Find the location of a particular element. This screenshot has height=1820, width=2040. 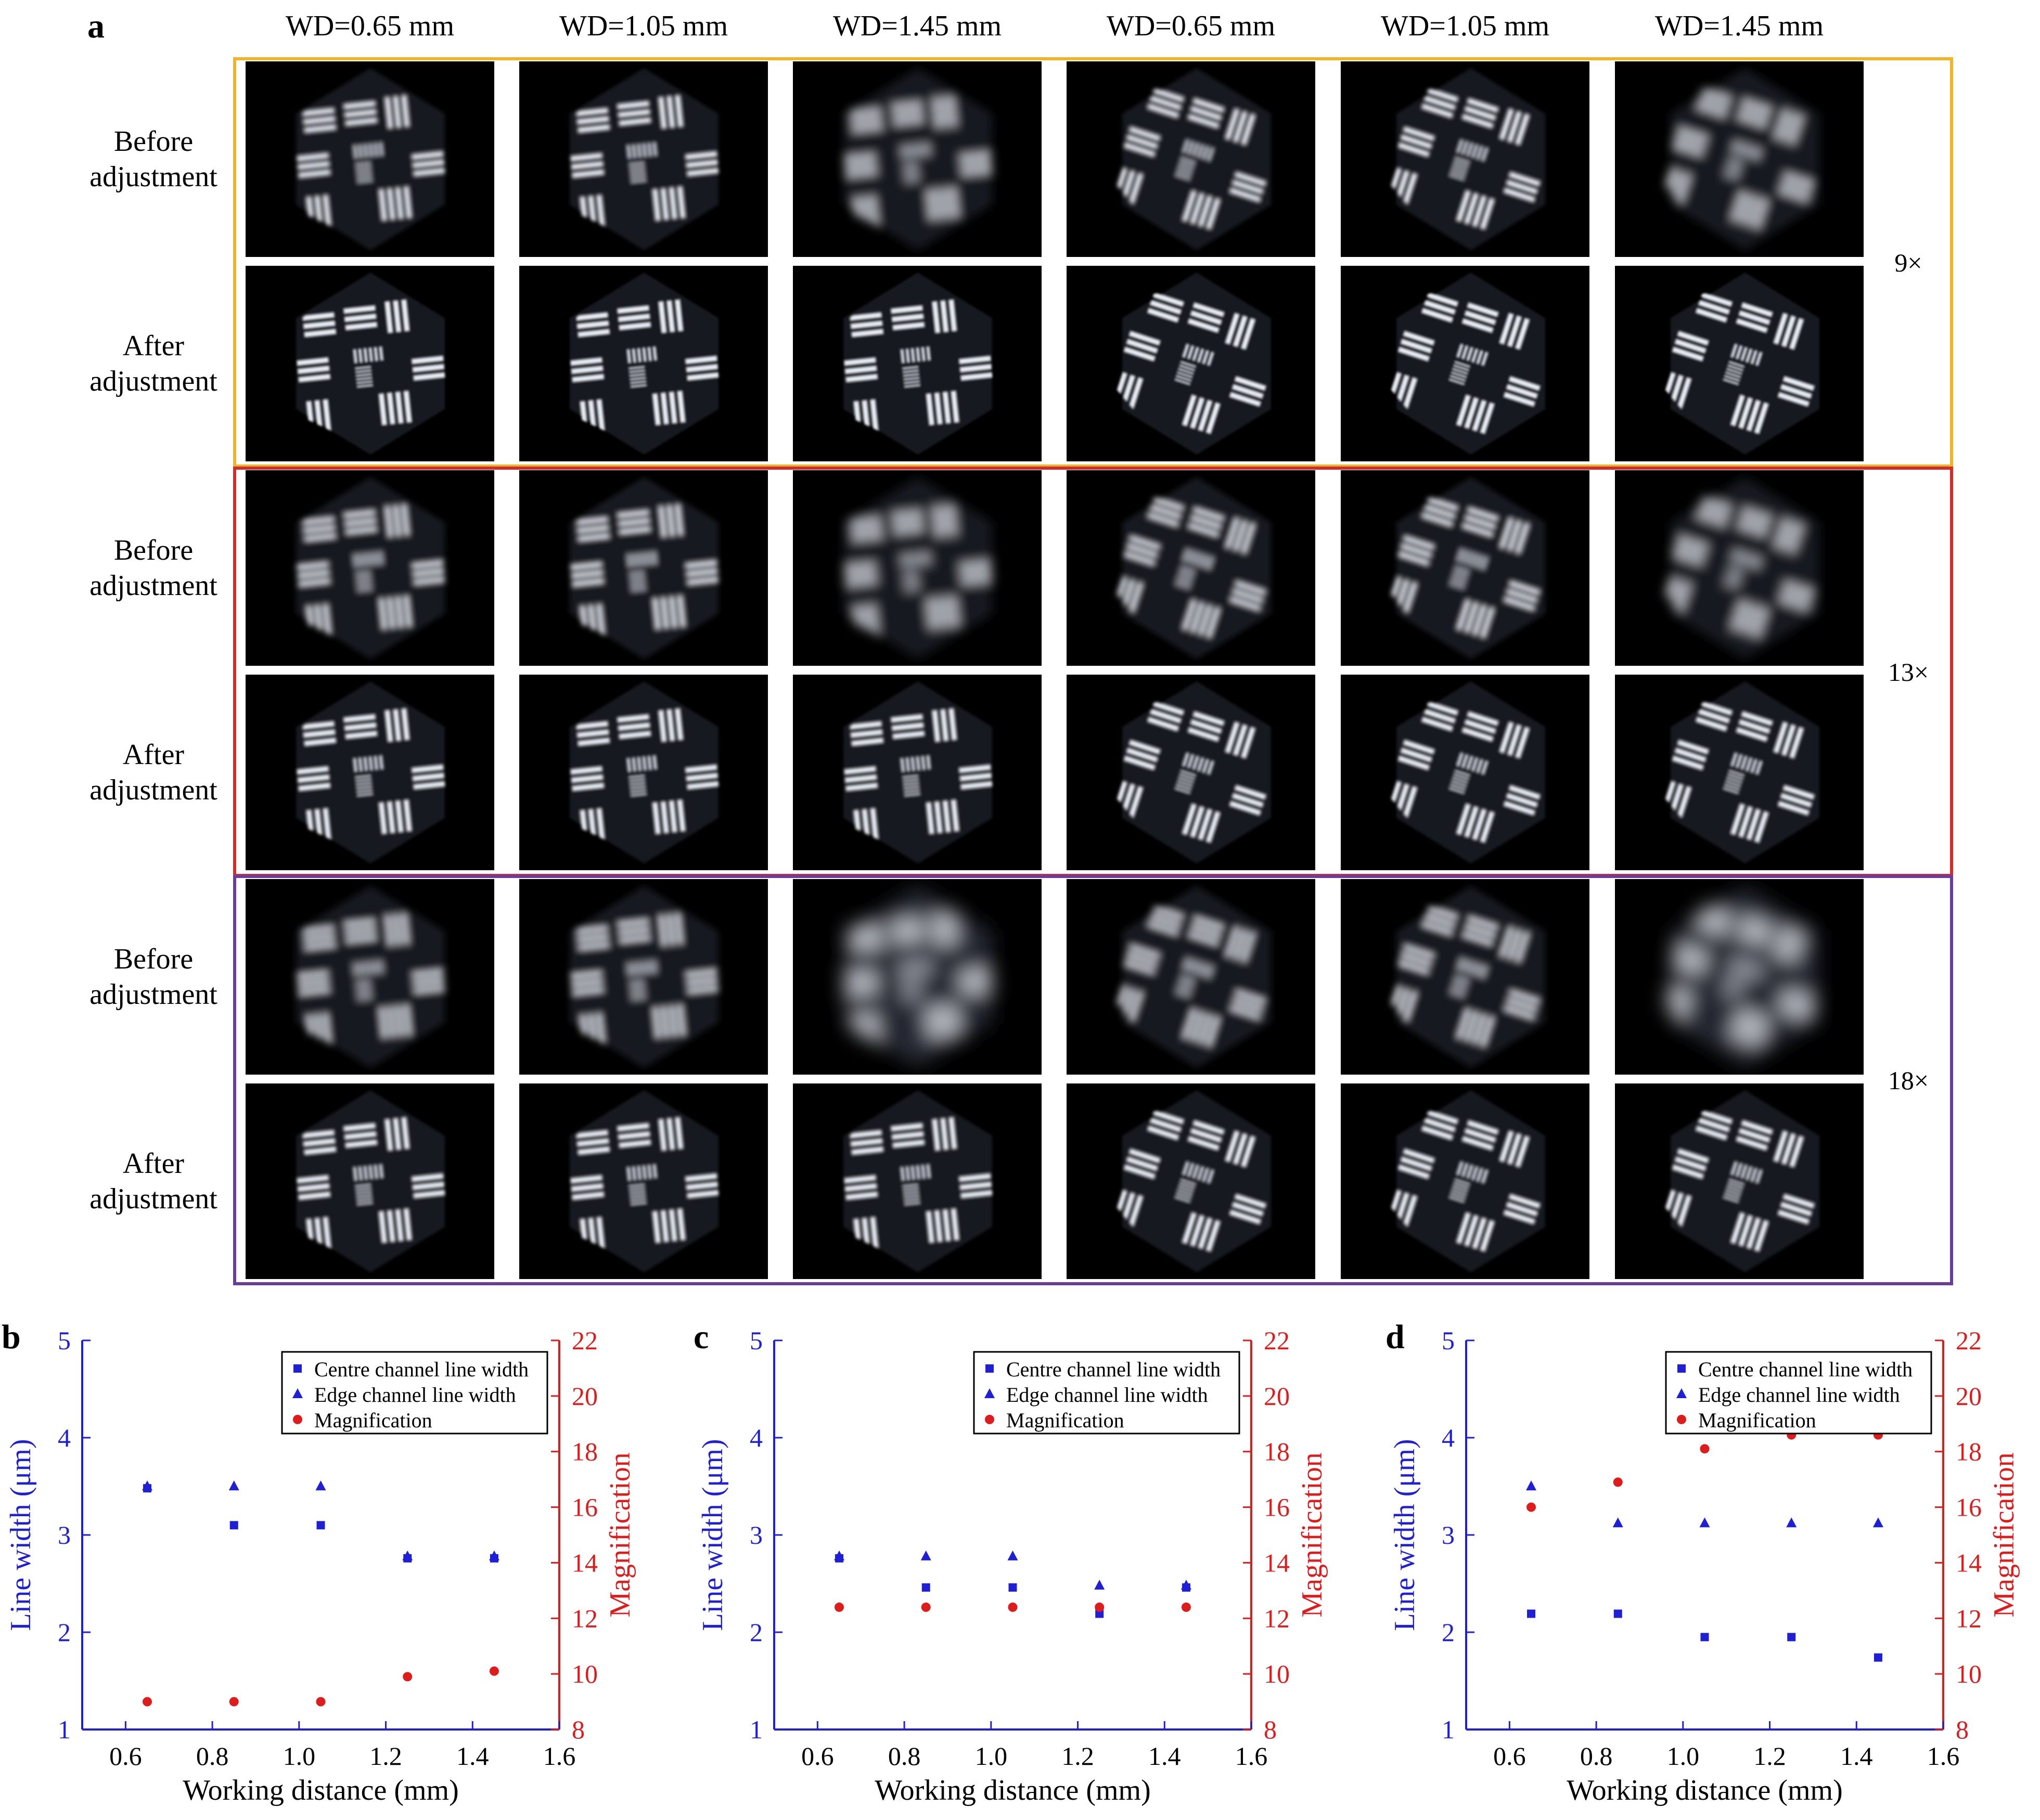

row-label: After adjustment is located at coordinates (153, 1181).